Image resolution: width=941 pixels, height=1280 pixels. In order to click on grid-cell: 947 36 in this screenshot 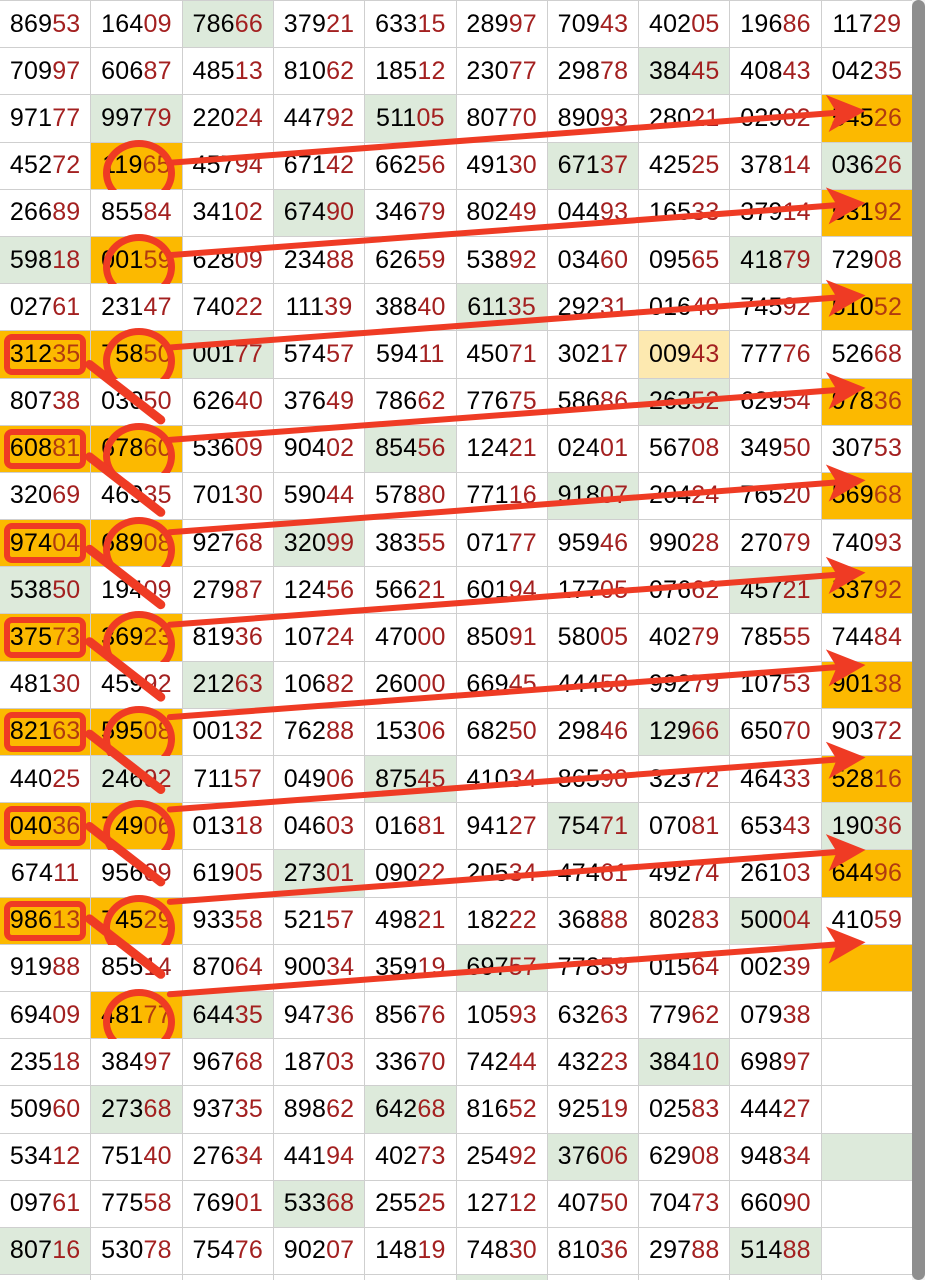, I will do `click(319, 1015)`.